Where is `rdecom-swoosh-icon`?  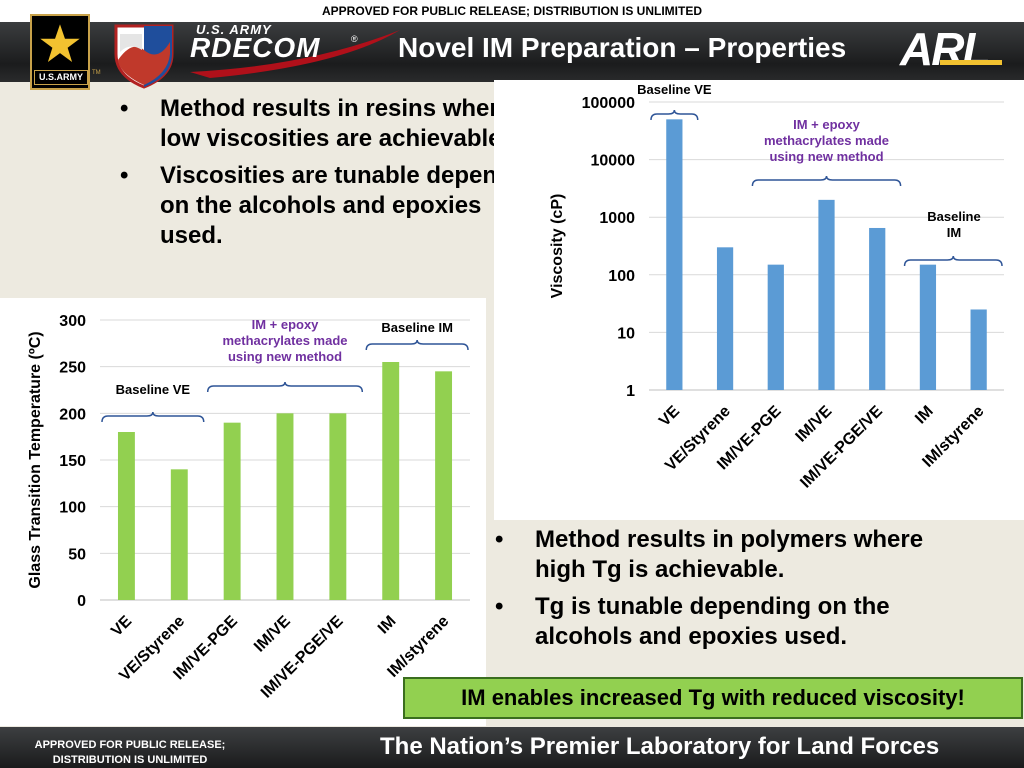 rdecom-swoosh-icon is located at coordinates (295, 54).